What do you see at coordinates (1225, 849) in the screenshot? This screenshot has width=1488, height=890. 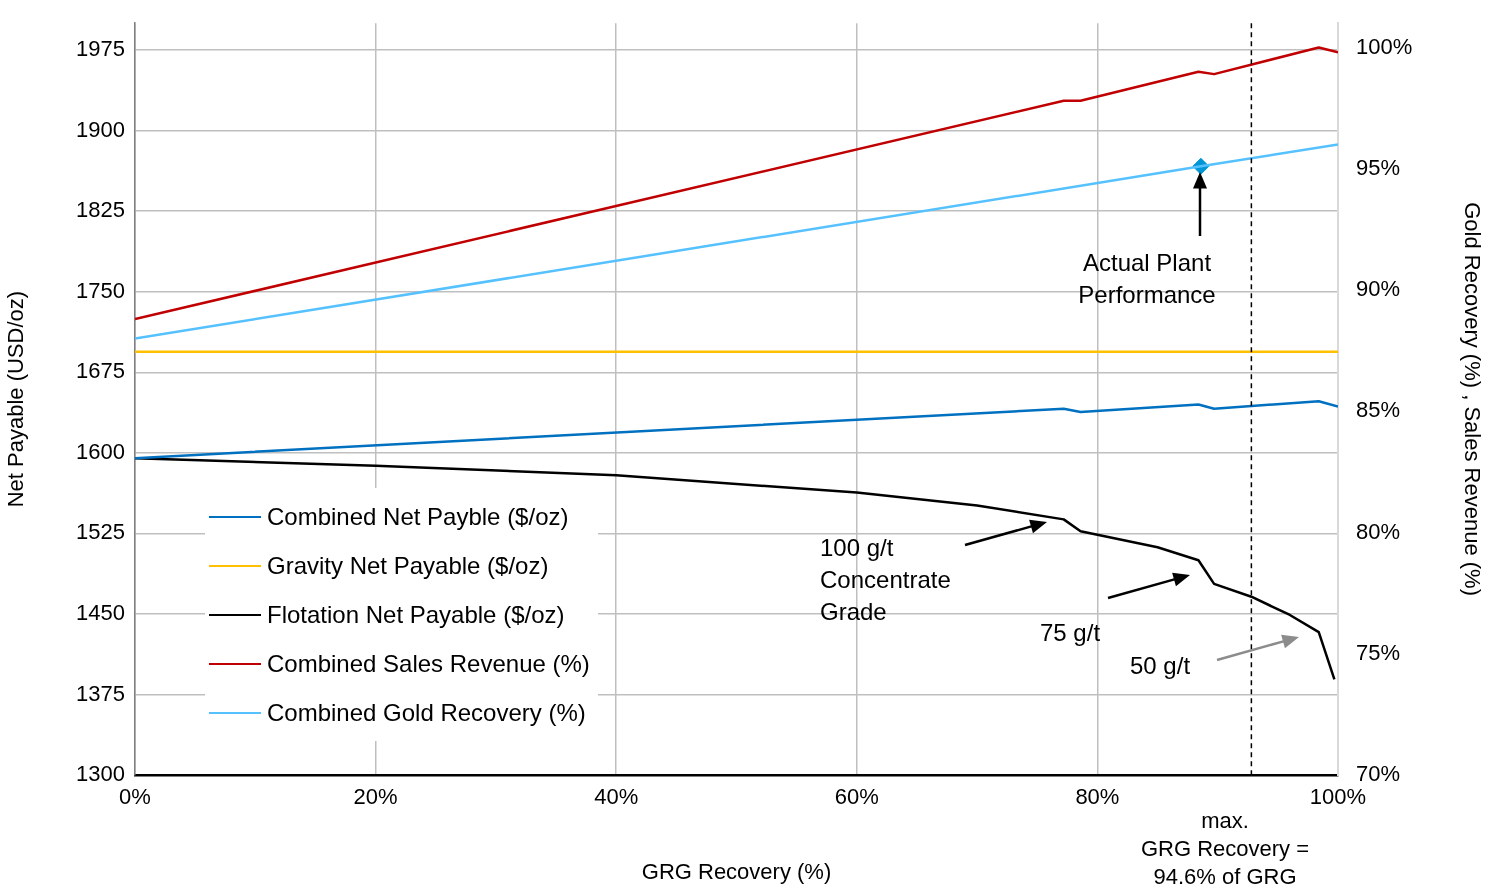 I see `text: max. GRG Recovery = 94.6% of GRG` at bounding box center [1225, 849].